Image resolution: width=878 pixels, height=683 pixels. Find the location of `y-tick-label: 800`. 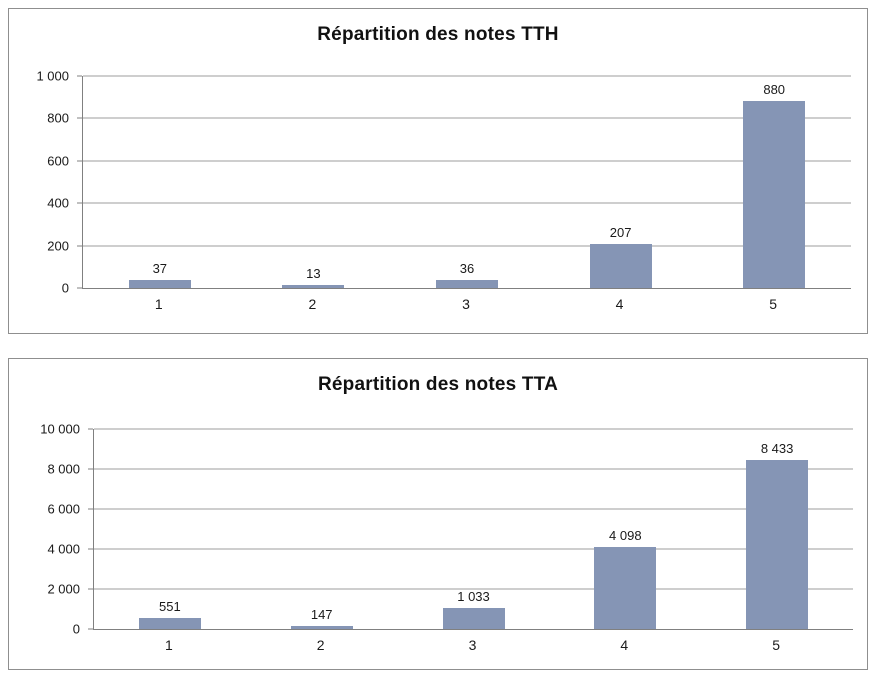

y-tick-label: 800 is located at coordinates (58, 118).